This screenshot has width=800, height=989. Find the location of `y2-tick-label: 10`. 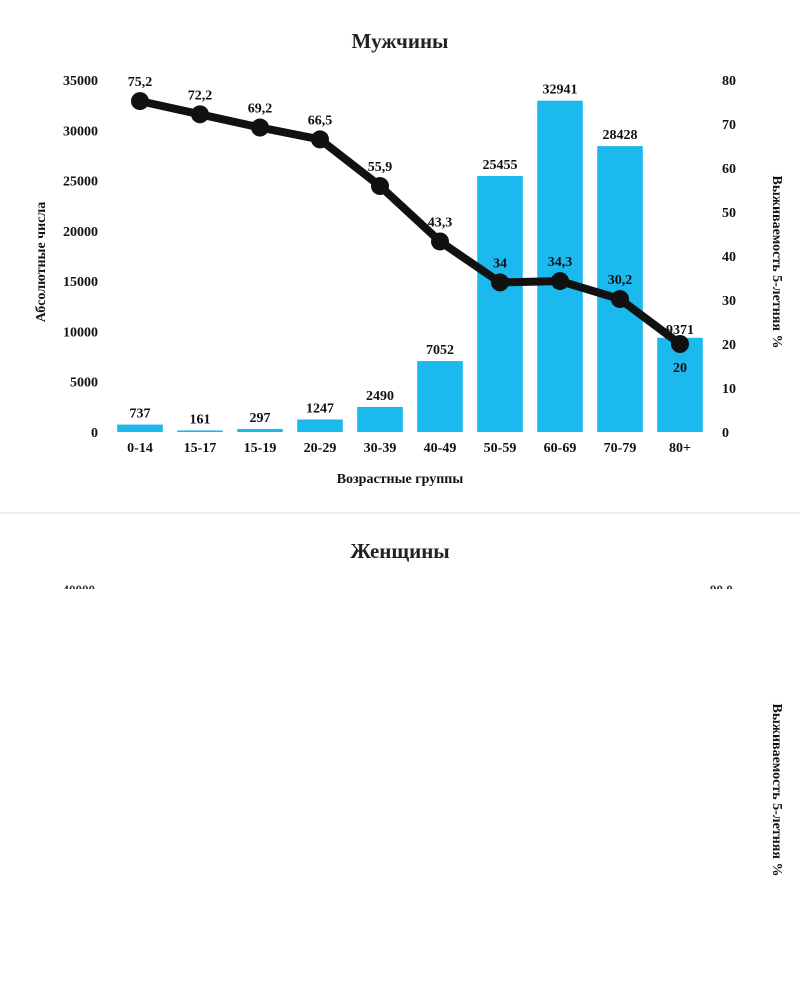

y2-tick-label: 10 is located at coordinates (729, 389).